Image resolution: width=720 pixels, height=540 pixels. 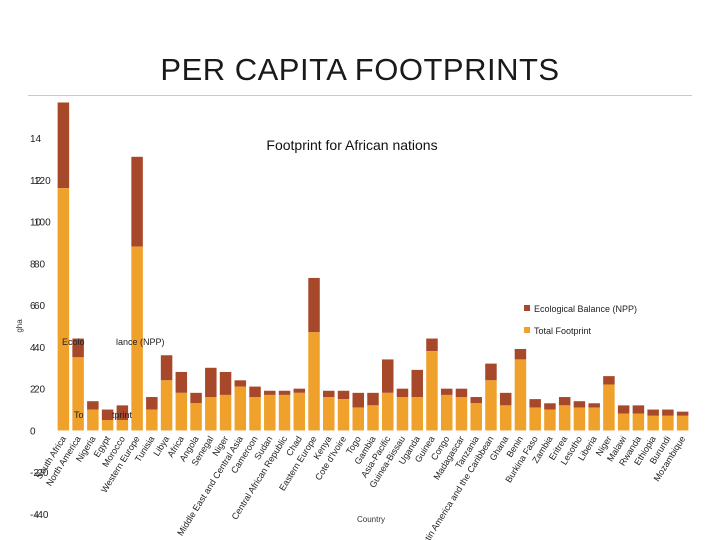 I want to click on y-tick-label: -2, so click(x=34, y=473).